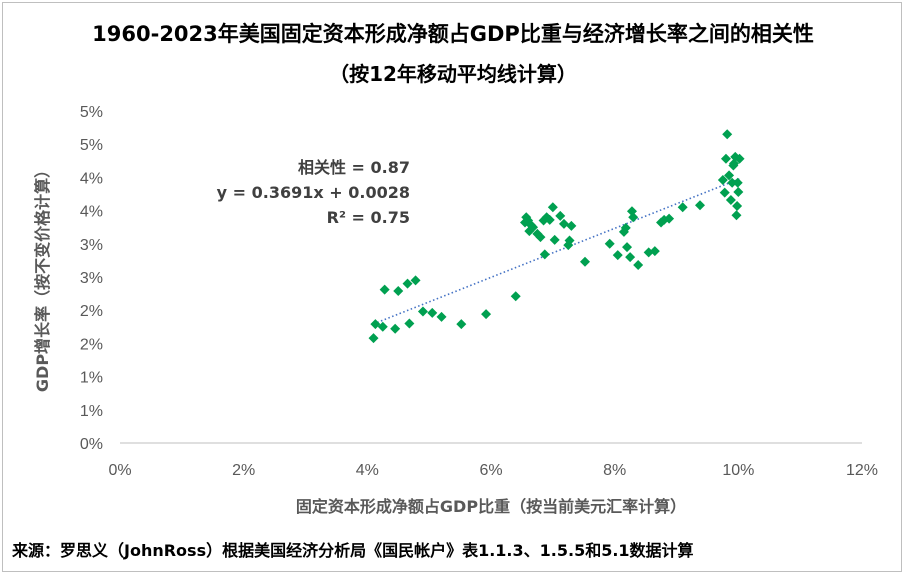 Image resolution: width=906 pixels, height=576 pixels. Describe the element at coordinates (368, 217) in the screenshot. I see `annotation-line: R² = 0.75` at that location.